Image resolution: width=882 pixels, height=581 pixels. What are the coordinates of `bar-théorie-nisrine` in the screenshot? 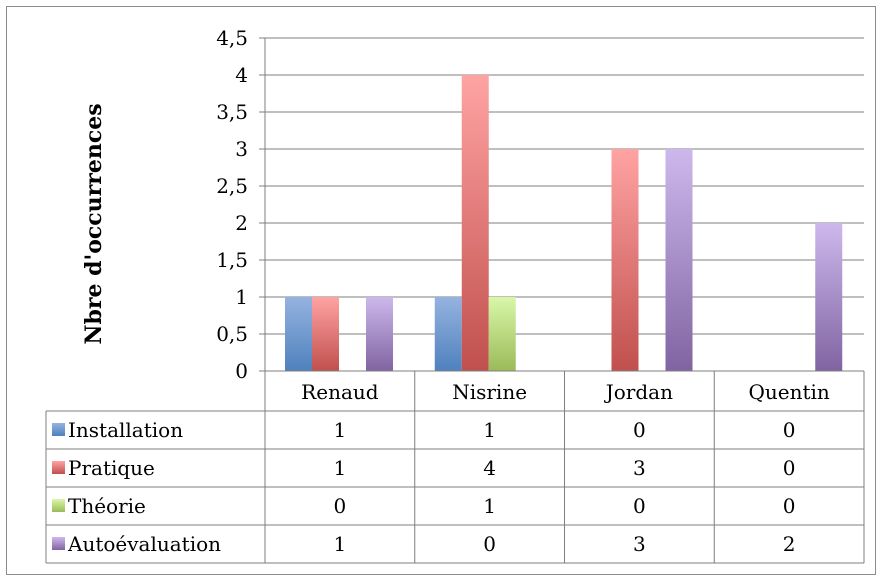 It's located at (502, 334).